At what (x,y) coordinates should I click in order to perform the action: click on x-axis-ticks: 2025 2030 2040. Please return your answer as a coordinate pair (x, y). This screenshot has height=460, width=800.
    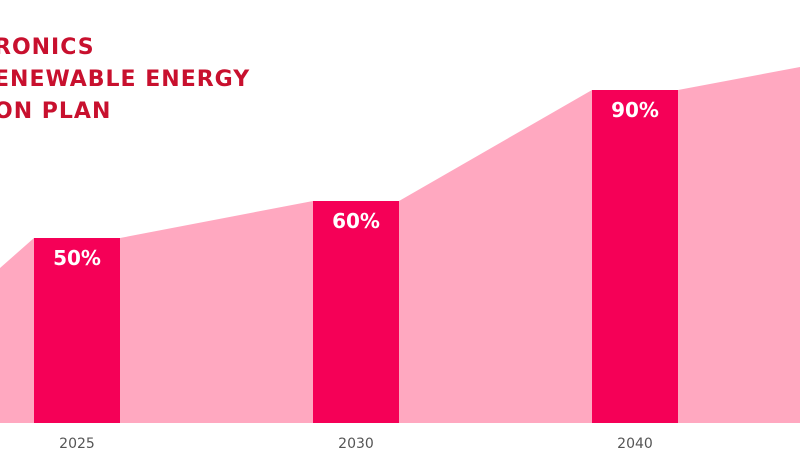
    Looking at the image, I should click on (356, 444).